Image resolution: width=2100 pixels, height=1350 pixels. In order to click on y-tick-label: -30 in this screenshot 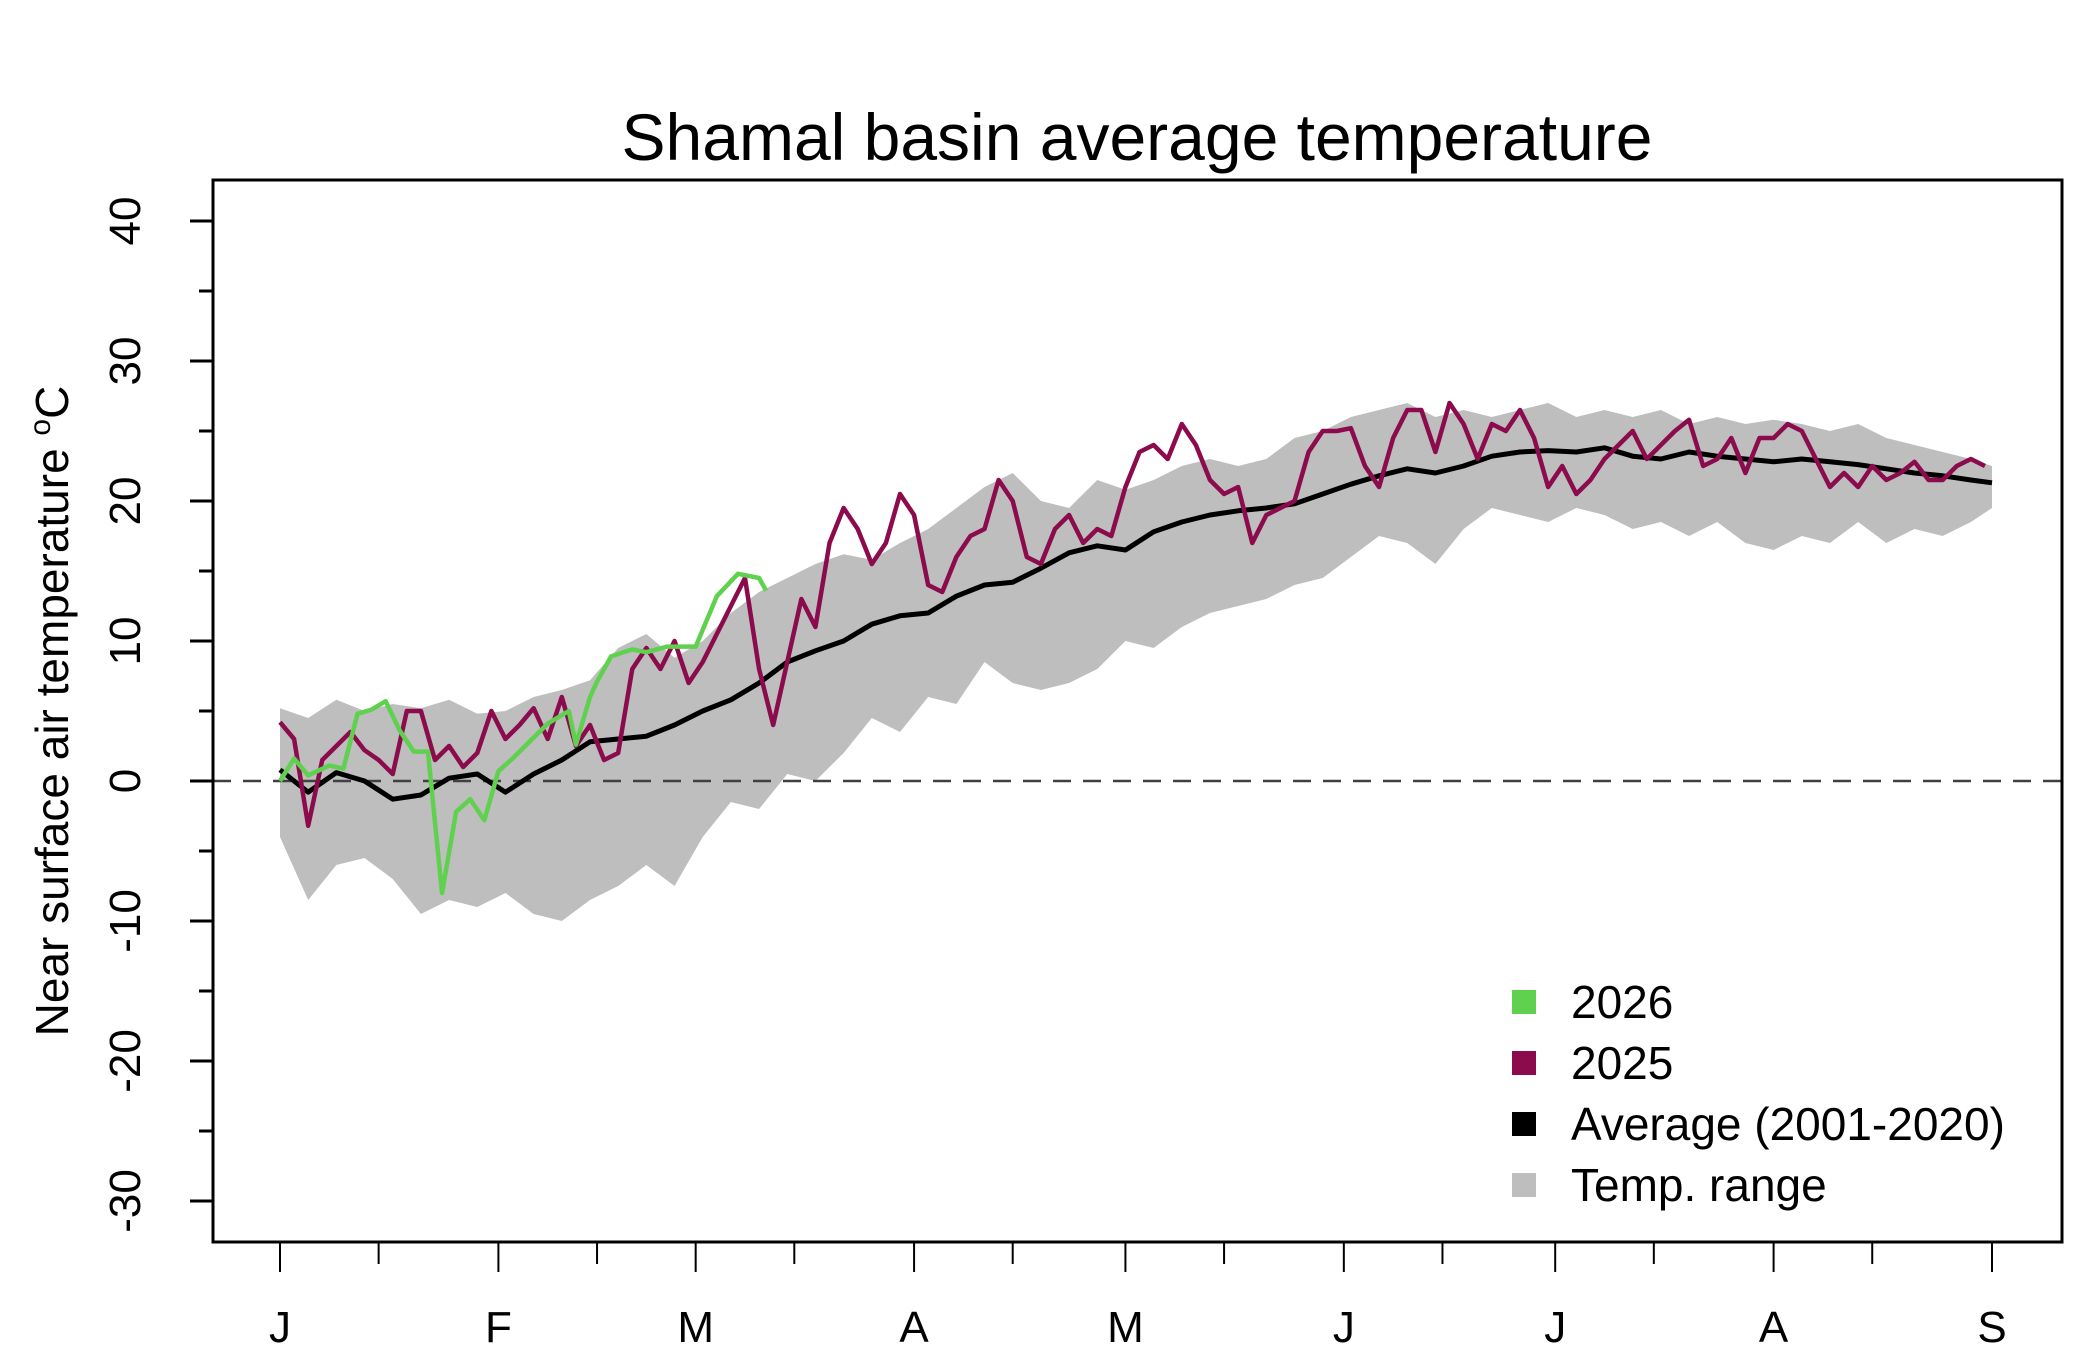, I will do `click(125, 1201)`.